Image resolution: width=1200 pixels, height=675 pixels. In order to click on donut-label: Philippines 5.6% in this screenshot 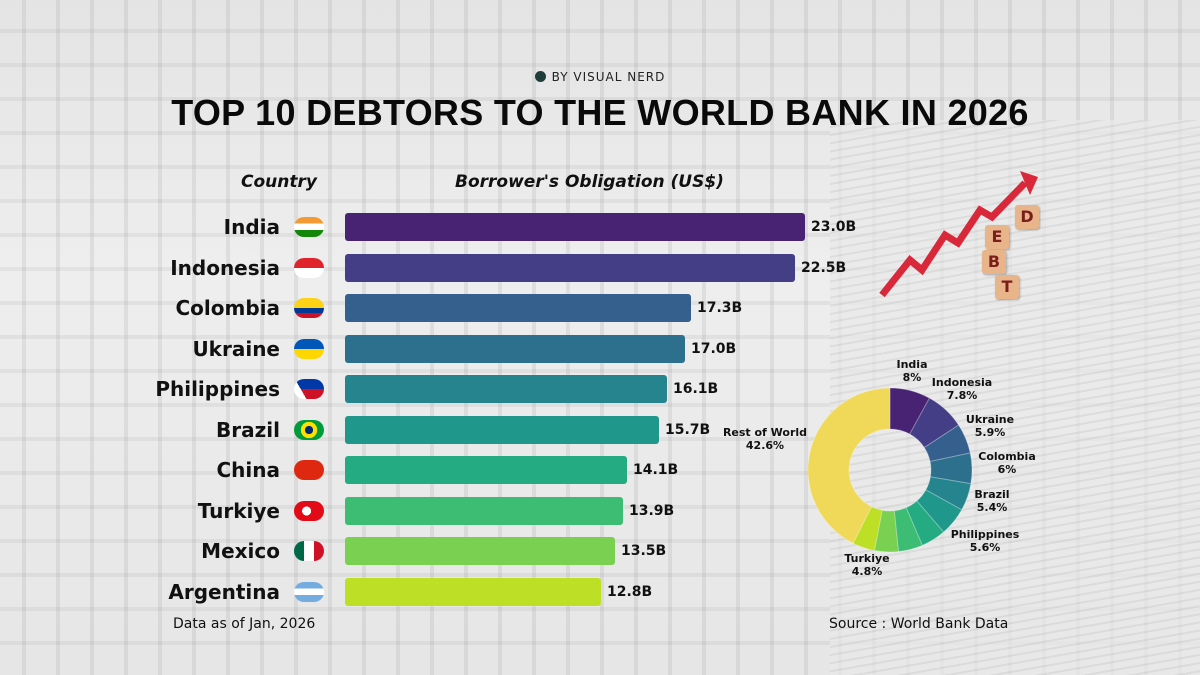, I will do `click(985, 541)`.